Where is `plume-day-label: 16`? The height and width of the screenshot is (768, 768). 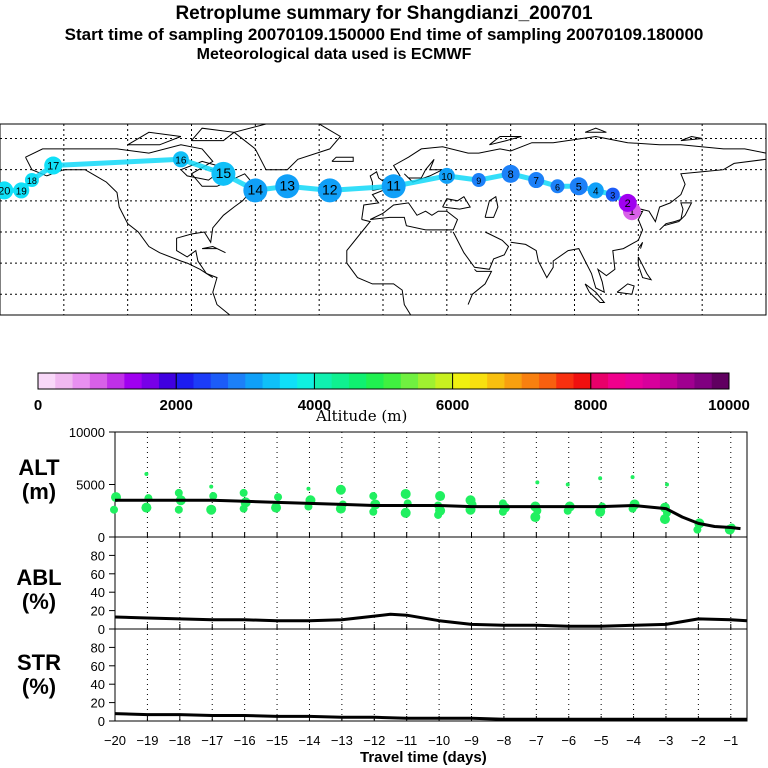
plume-day-label: 16 is located at coordinates (181, 160).